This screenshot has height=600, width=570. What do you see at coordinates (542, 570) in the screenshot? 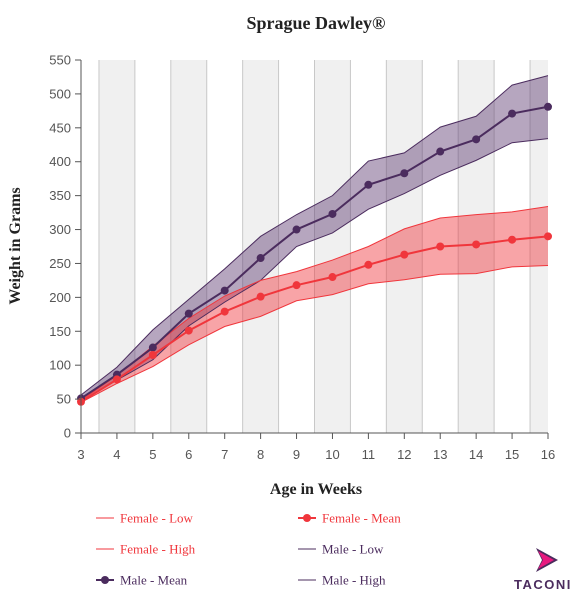
I see `logo: TACONIC` at bounding box center [542, 570].